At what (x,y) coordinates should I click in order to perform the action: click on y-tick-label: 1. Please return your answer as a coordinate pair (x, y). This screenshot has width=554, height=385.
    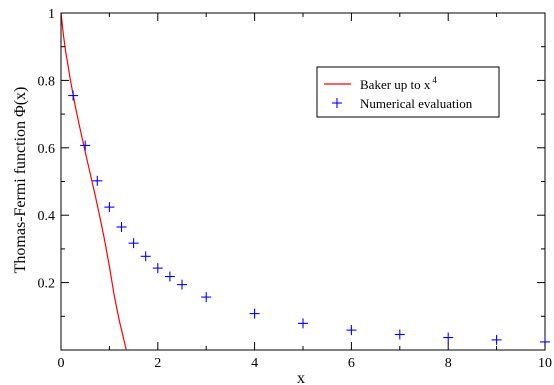
    Looking at the image, I should click on (51, 14).